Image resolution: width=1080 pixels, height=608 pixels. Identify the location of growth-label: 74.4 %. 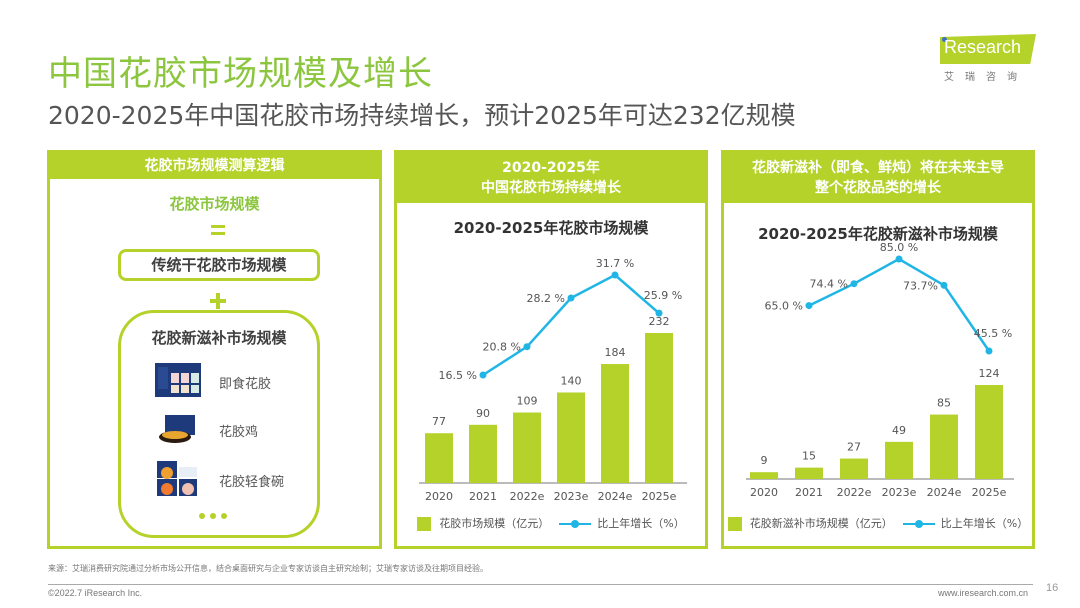
(829, 284).